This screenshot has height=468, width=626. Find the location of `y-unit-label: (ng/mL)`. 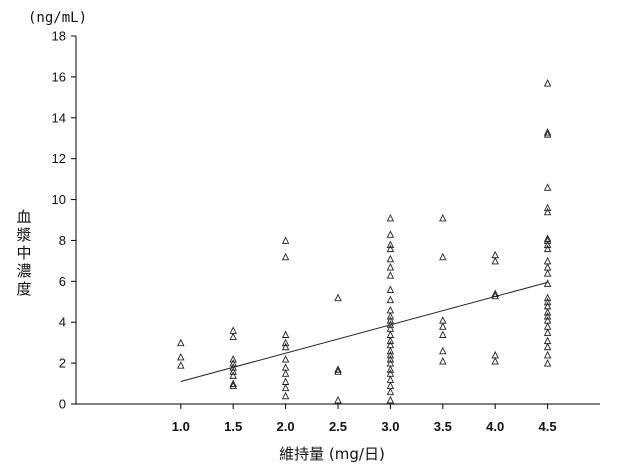

y-unit-label: (ng/mL) is located at coordinates (57, 18).